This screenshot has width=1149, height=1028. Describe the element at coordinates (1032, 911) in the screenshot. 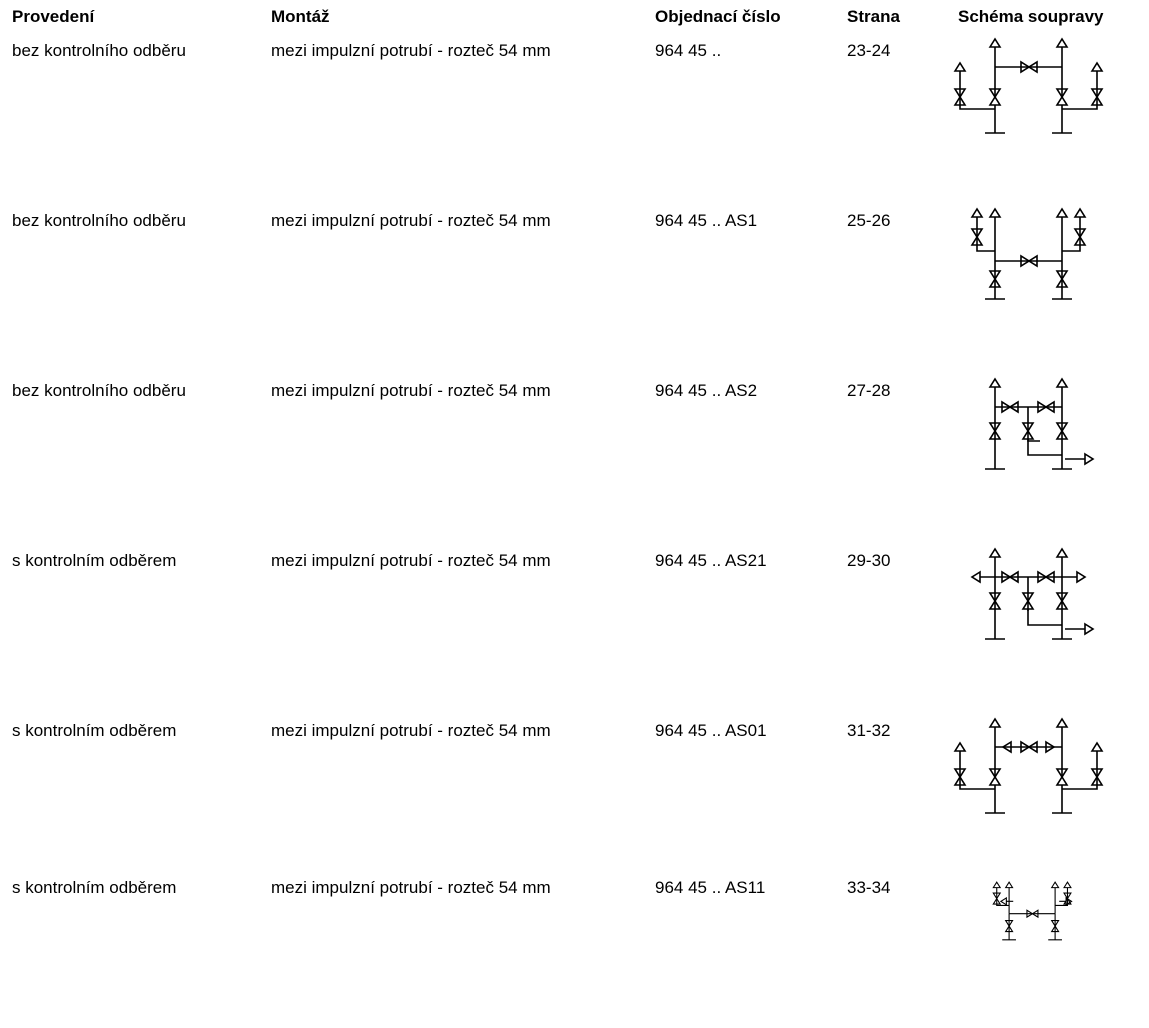

I see `manifold-schema-as11-icon` at that location.